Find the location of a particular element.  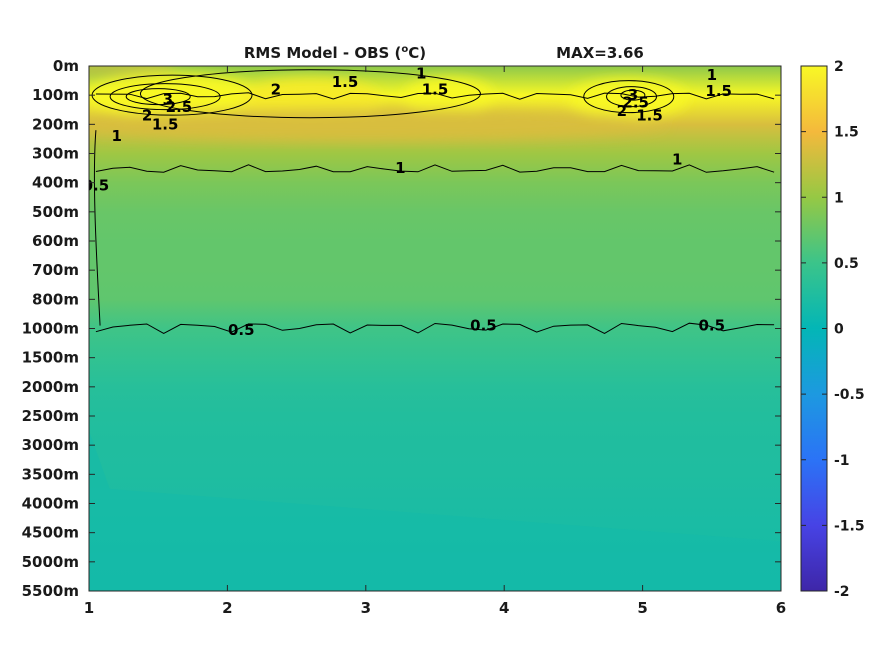

y-tick-label: 200m is located at coordinates (55, 124).